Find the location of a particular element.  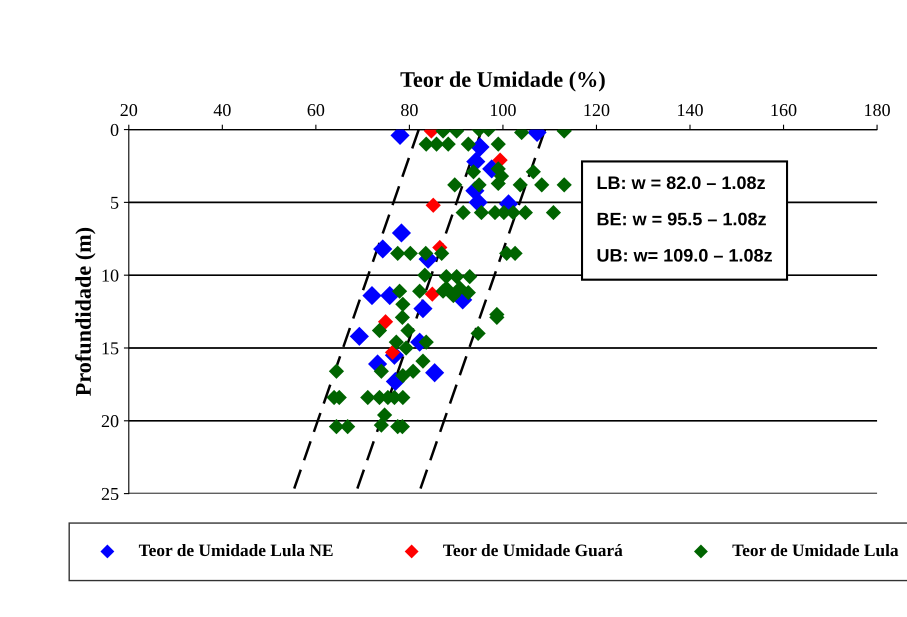

y-tick-label: 5 is located at coordinates (114, 202).